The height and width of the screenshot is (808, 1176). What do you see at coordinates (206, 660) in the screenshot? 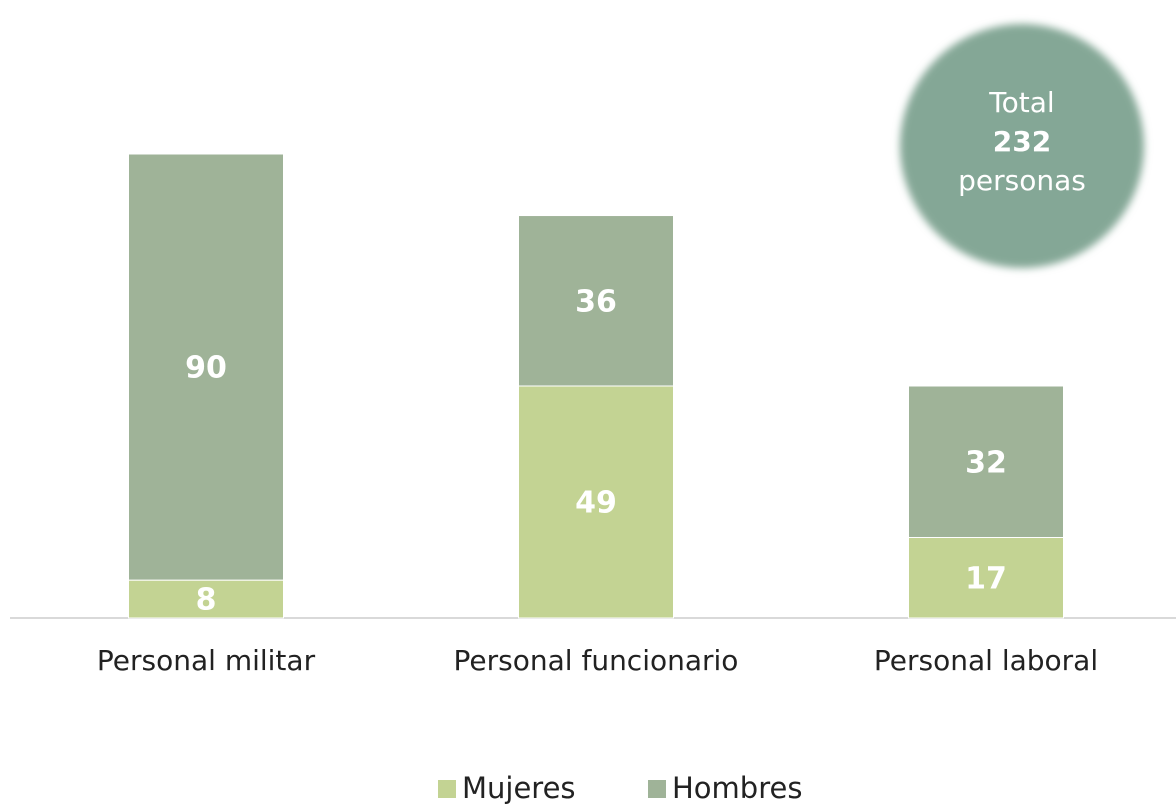
I see `x-tick-label: Personal militar` at bounding box center [206, 660].